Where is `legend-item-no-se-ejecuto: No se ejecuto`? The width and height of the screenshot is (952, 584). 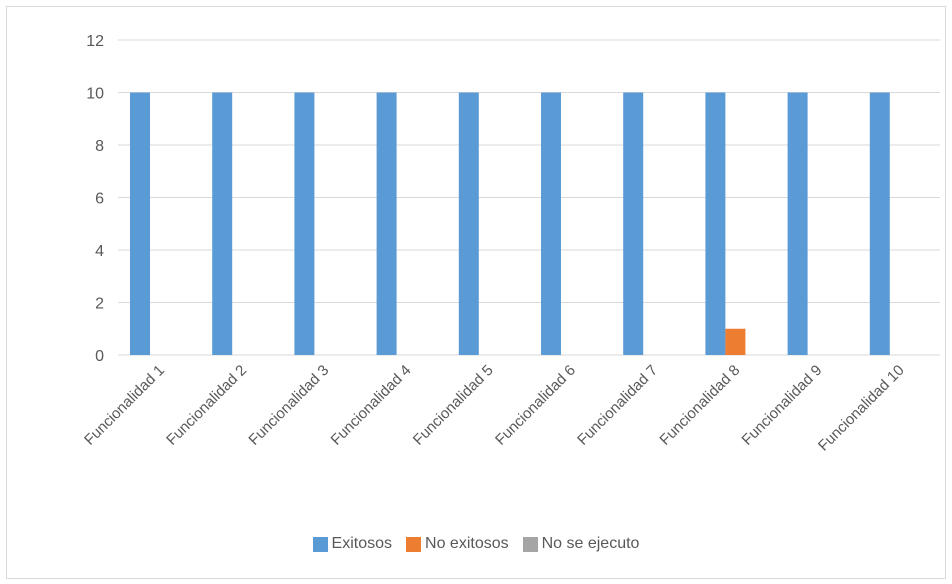
legend-item-no-se-ejecuto: No se ejecuto is located at coordinates (581, 544).